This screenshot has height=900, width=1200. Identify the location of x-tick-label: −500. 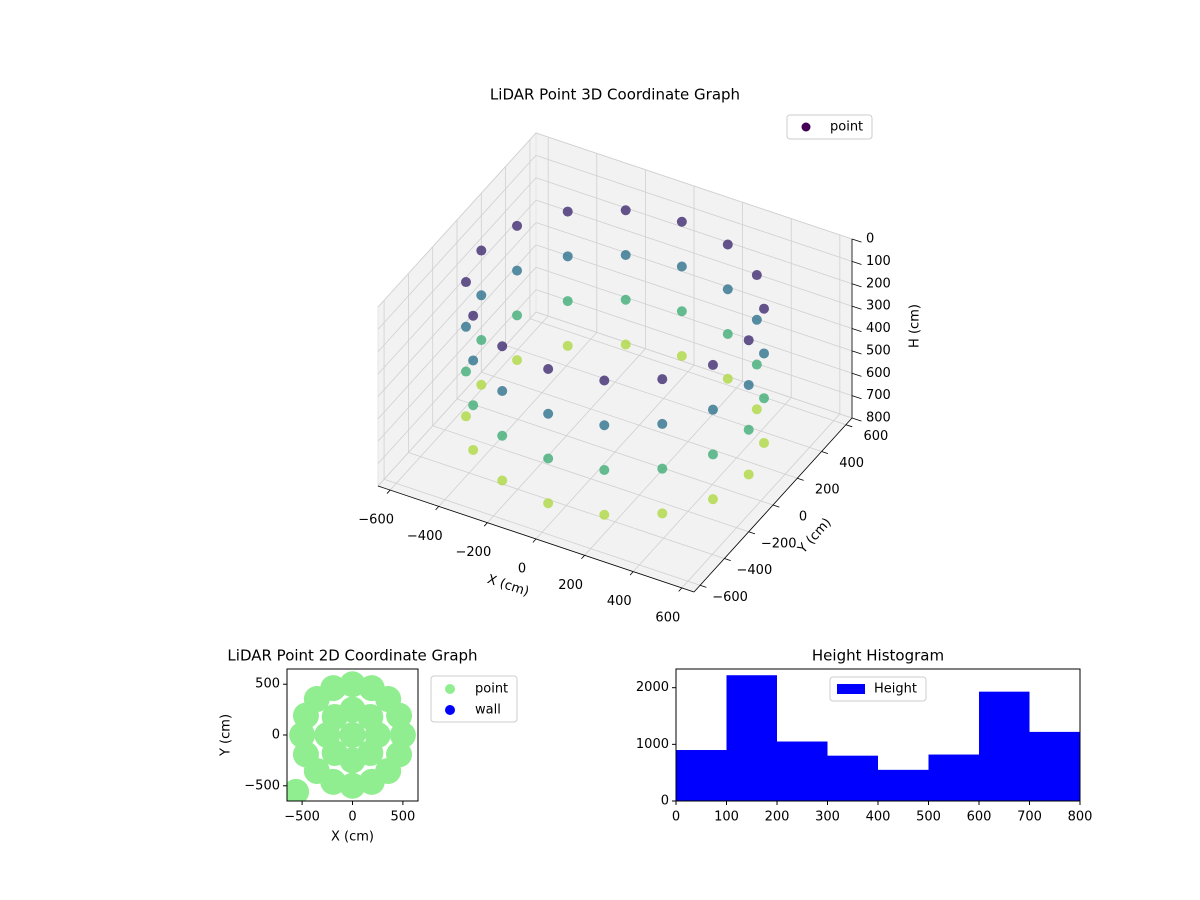
(302, 817).